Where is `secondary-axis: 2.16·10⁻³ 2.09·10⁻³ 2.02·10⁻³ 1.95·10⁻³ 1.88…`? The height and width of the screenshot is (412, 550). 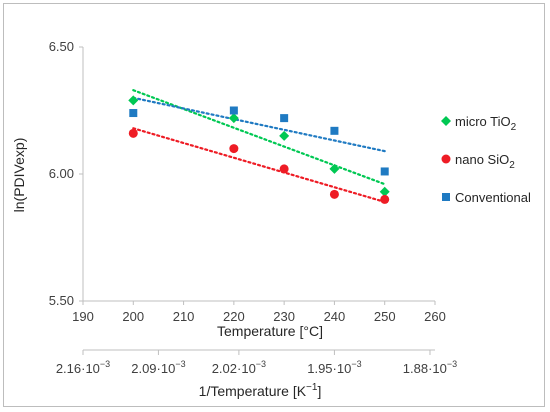 secondary-axis: 2.16·10⁻³ 2.09·10⁻³ 2.02·10⁻³ 1.95·10⁻³ 1.88… is located at coordinates (256, 374).